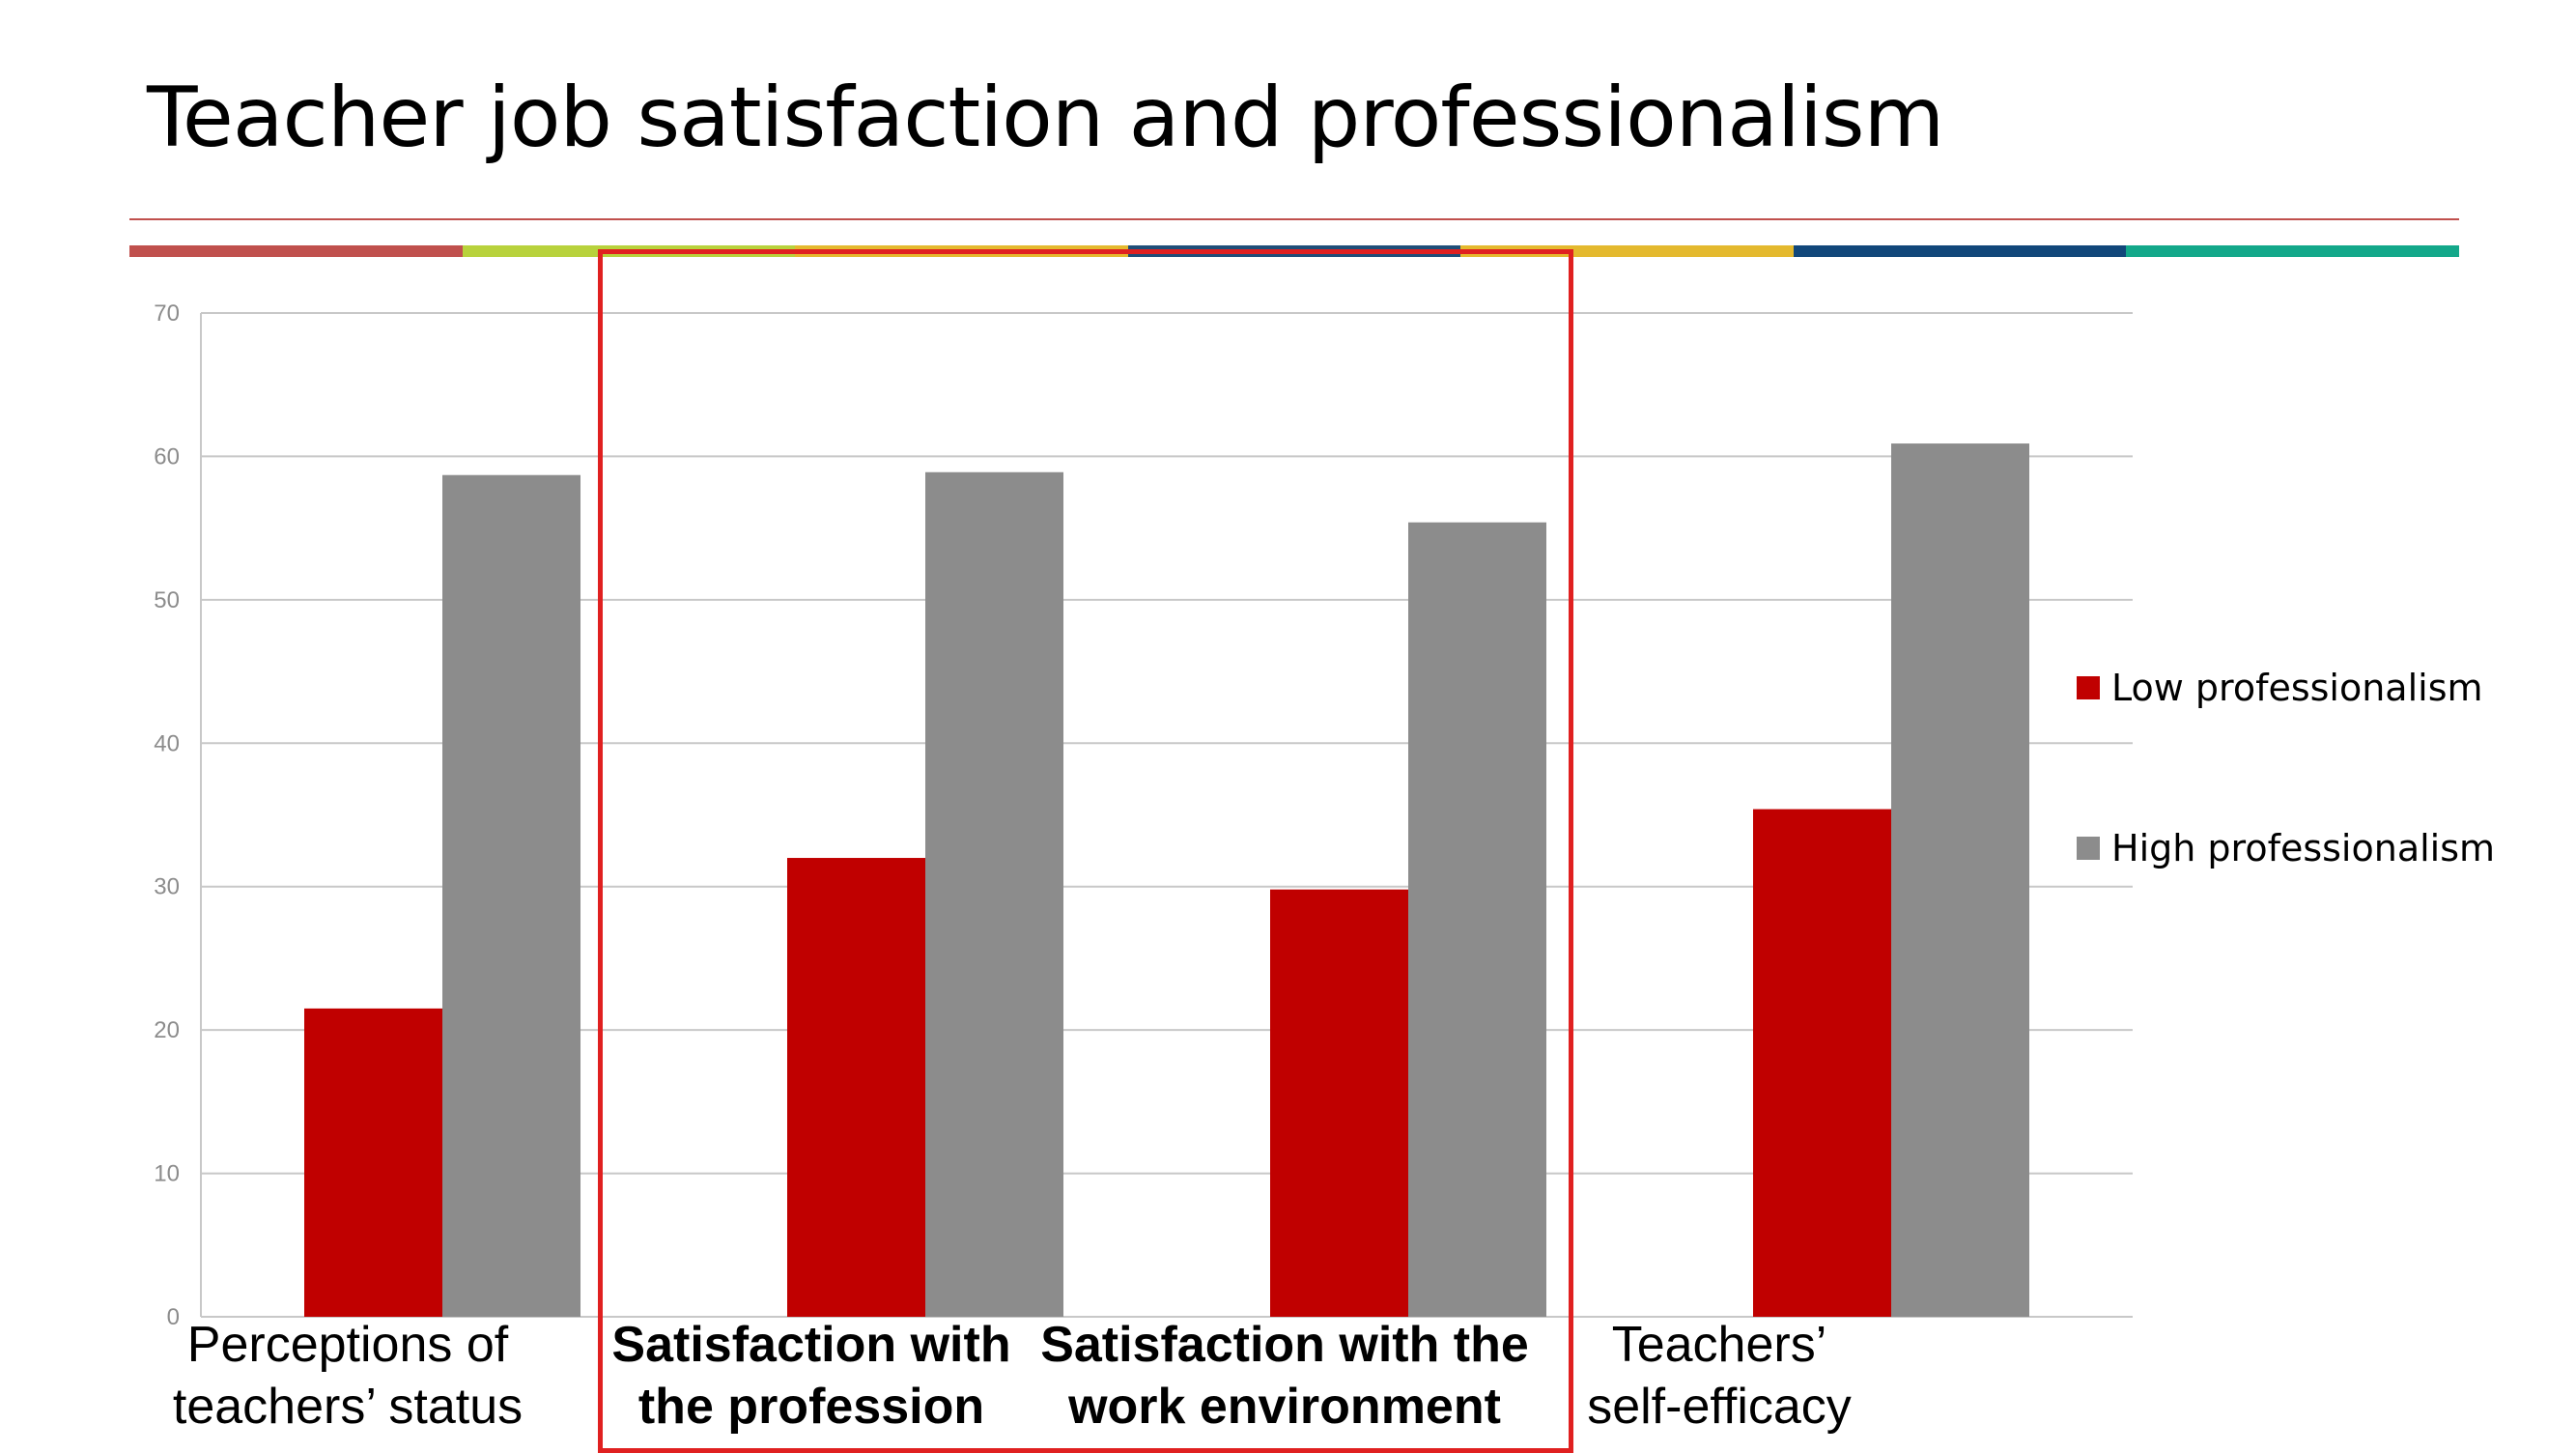 The height and width of the screenshot is (1453, 2576). I want to click on y-tick-label: 60, so click(167, 456).